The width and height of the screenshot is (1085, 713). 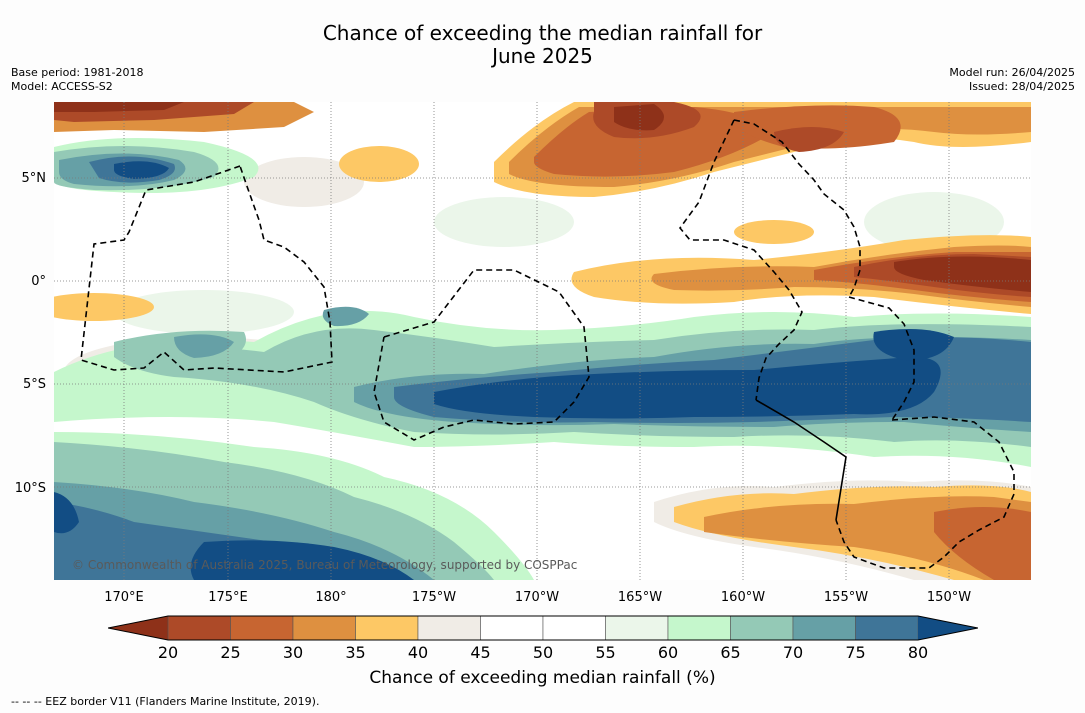 I want to click on colorbar-tick-label: 60, so click(x=668, y=652).